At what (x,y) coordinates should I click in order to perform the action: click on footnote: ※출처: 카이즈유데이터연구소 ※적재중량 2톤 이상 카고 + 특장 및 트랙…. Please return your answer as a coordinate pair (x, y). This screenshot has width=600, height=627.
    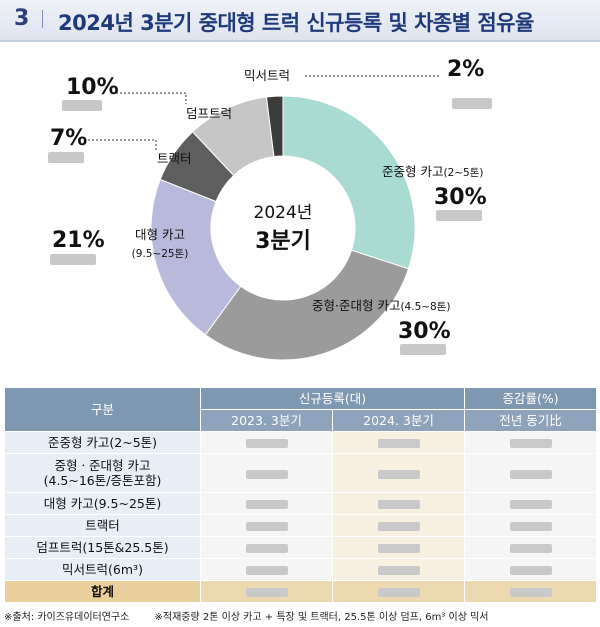
    Looking at the image, I should click on (257, 615).